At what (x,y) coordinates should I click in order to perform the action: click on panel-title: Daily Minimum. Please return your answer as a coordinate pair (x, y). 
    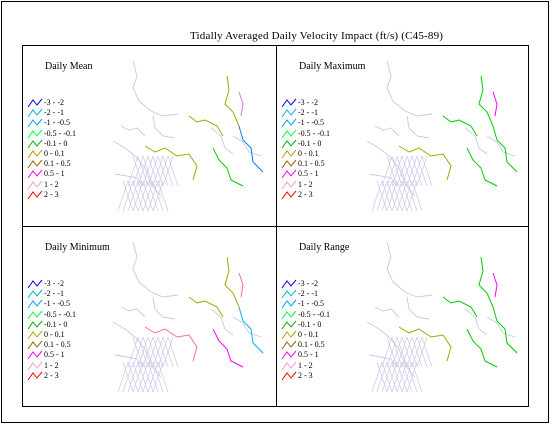
    Looking at the image, I should click on (77, 247).